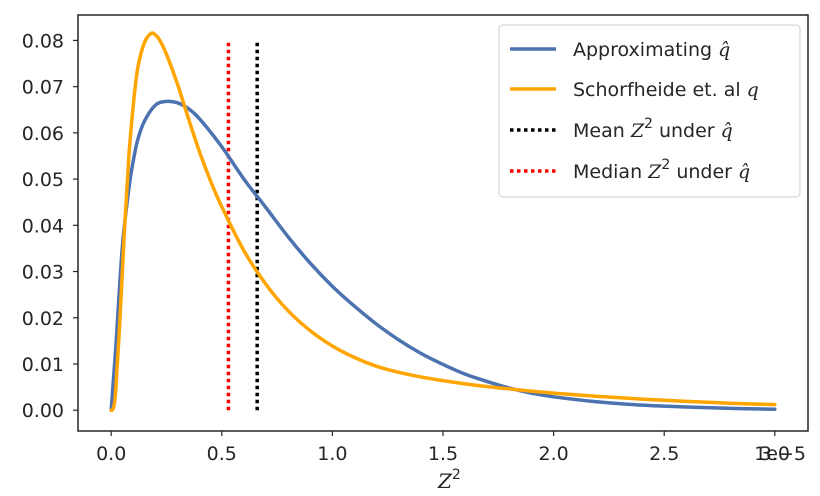 The height and width of the screenshot is (496, 820). I want to click on legend-label: Median Z2 under q̂, so click(661, 170).